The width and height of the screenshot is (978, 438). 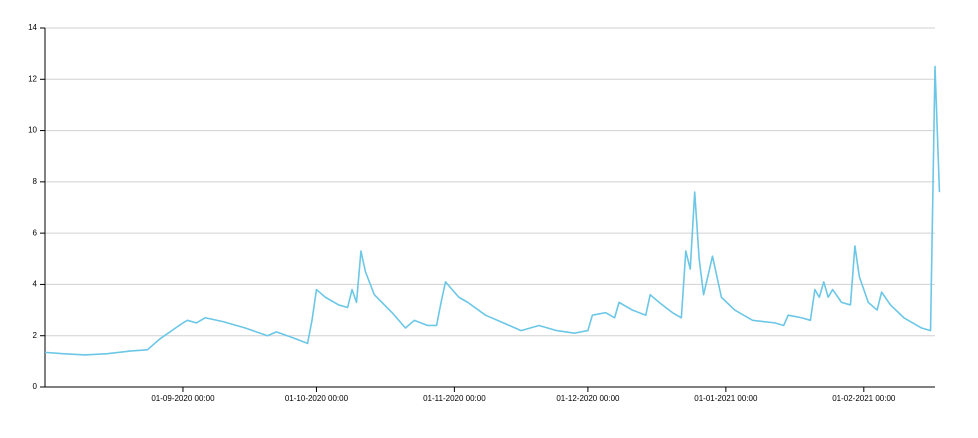 What do you see at coordinates (32, 78) in the screenshot?
I see `y-tick-label: 12` at bounding box center [32, 78].